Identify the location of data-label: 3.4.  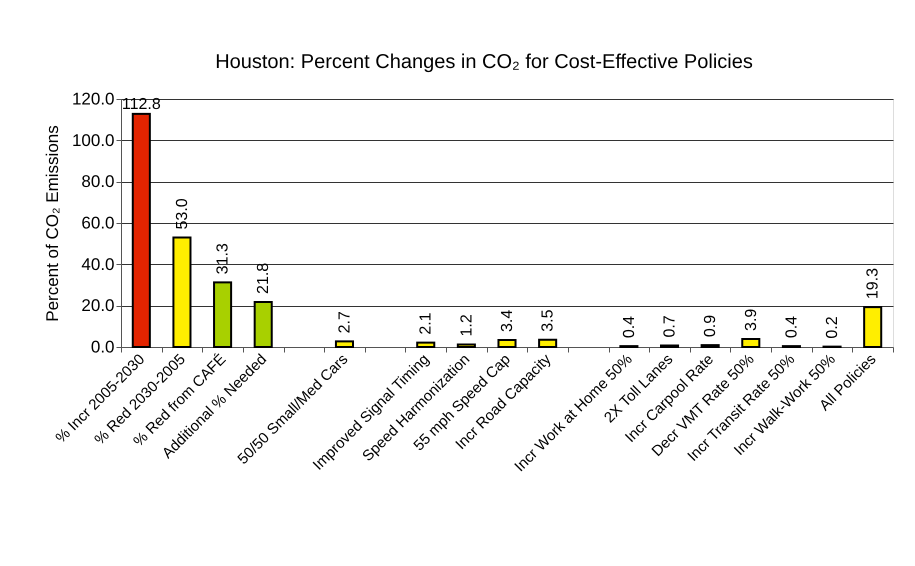
(507, 321).